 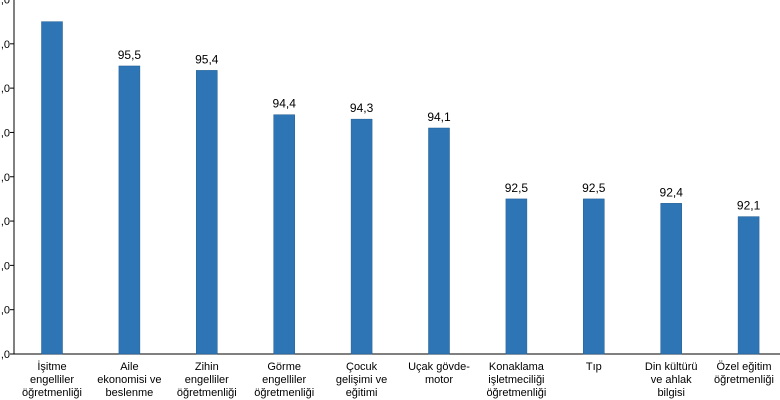 I want to click on category-label-line: gelişimi ve, so click(x=361, y=380).